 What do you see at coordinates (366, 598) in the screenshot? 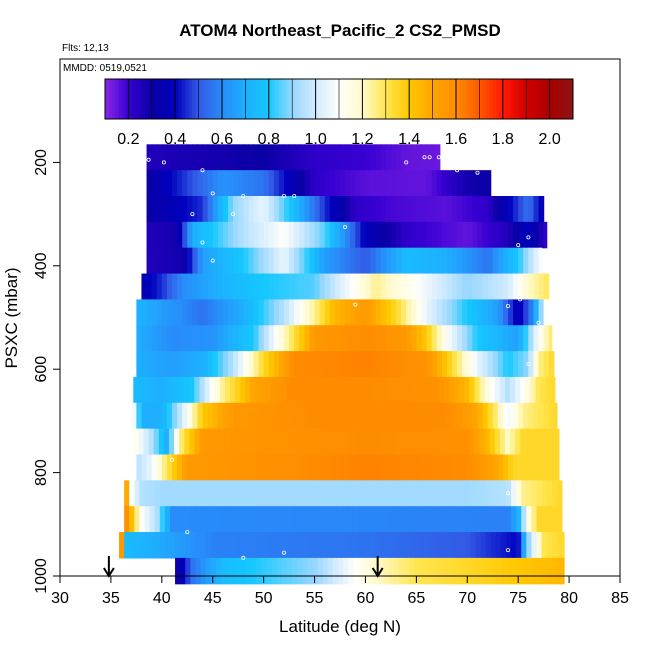
I see `x-tick-label: 60` at bounding box center [366, 598].